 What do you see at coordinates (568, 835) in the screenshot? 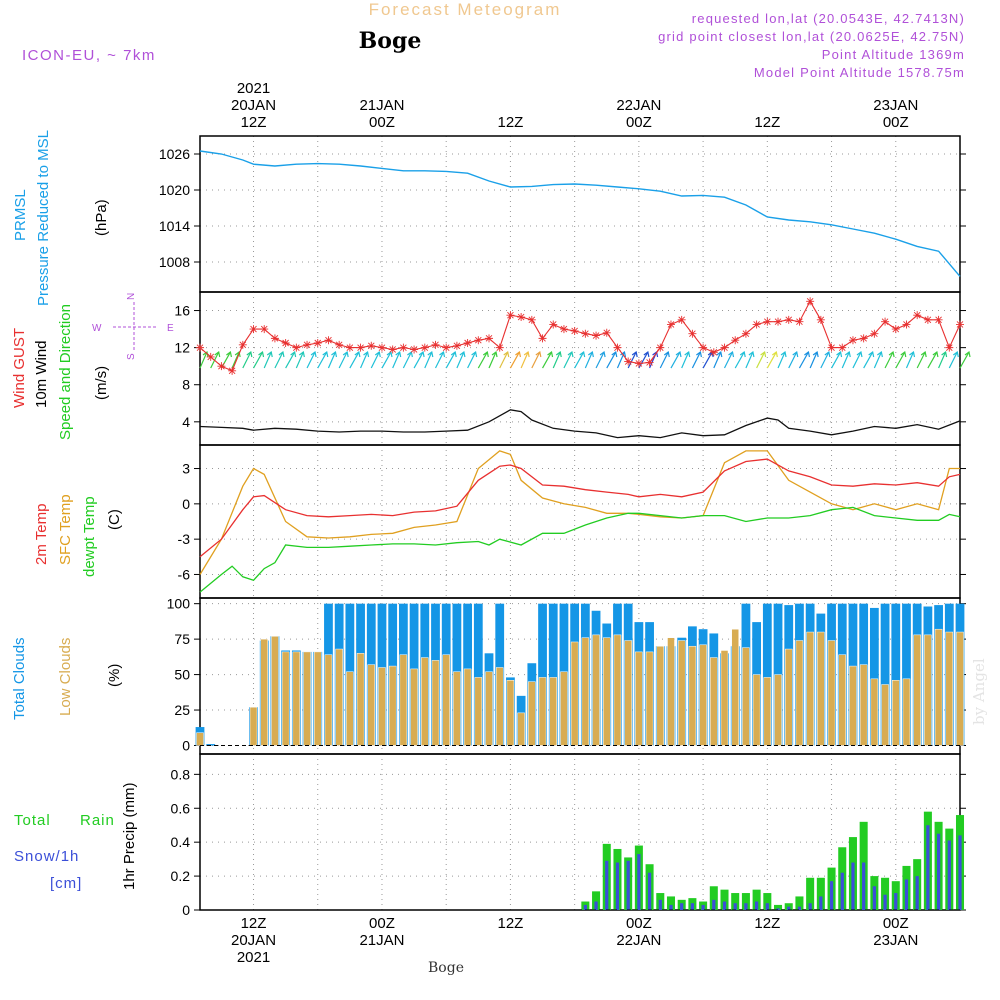
I see `precip-panel: 0.8 0.6 0.4 0.2 0` at bounding box center [568, 835].